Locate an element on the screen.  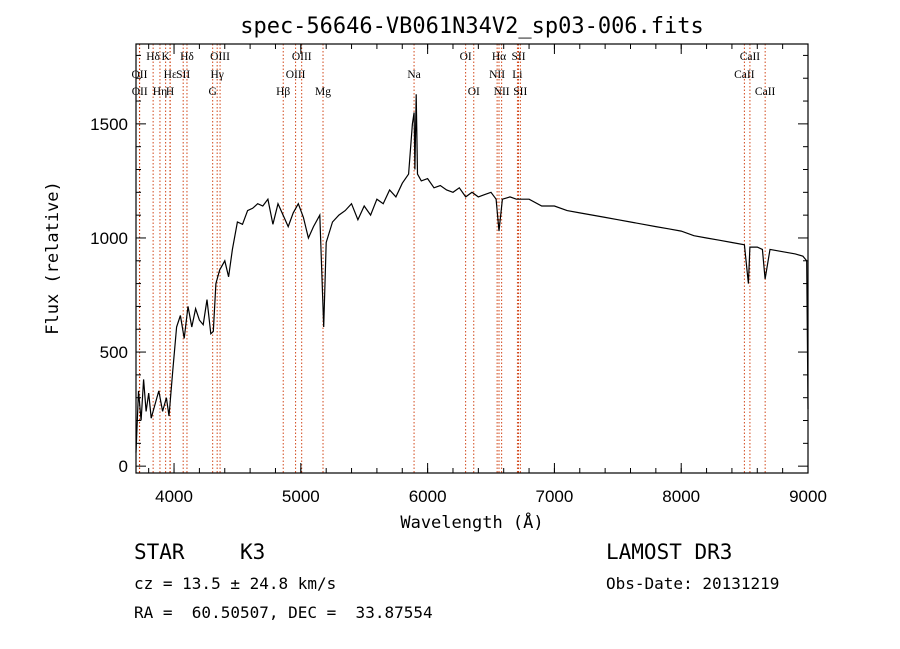
x-tick-label-1: 5000 is located at coordinates (301, 496).